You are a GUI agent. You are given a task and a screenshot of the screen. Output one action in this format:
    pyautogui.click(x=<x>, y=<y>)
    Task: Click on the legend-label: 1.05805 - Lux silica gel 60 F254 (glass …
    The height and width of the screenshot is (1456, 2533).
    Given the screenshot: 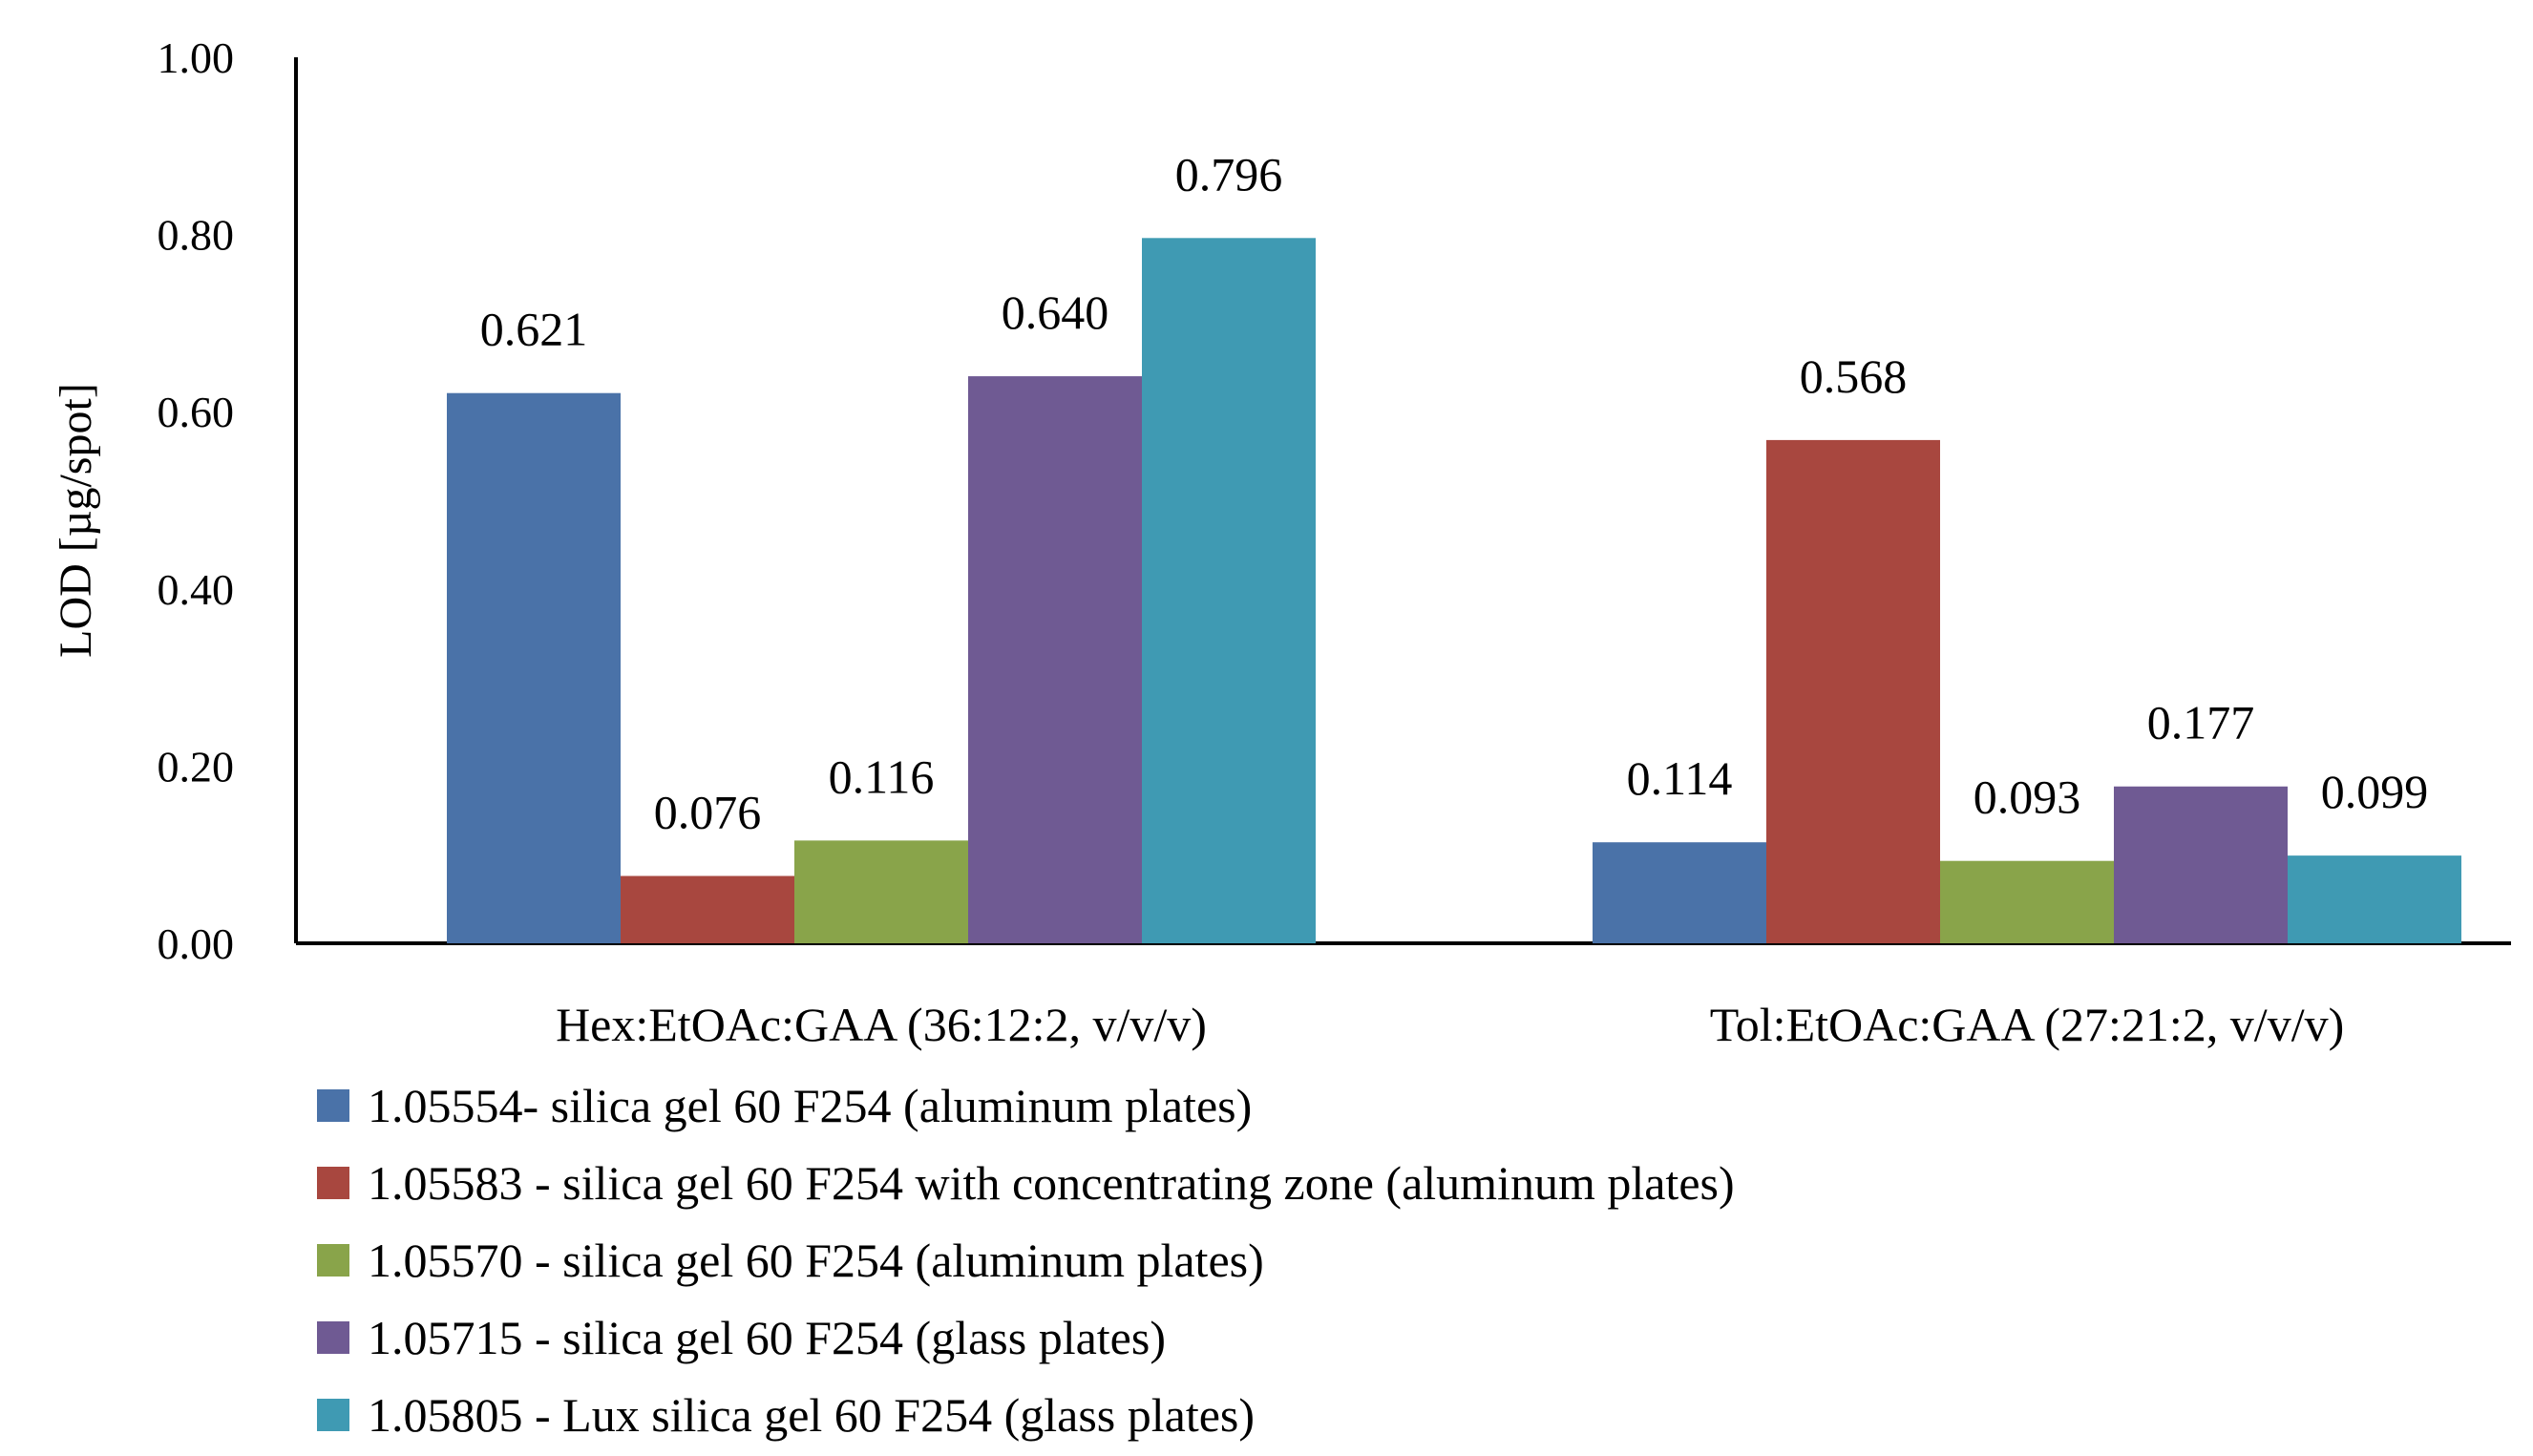 What is the action you would take?
    pyautogui.click(x=812, y=1415)
    